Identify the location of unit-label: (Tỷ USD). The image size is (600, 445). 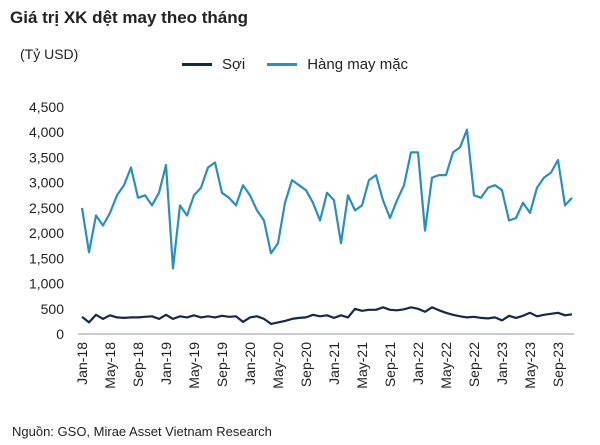
(49, 54).